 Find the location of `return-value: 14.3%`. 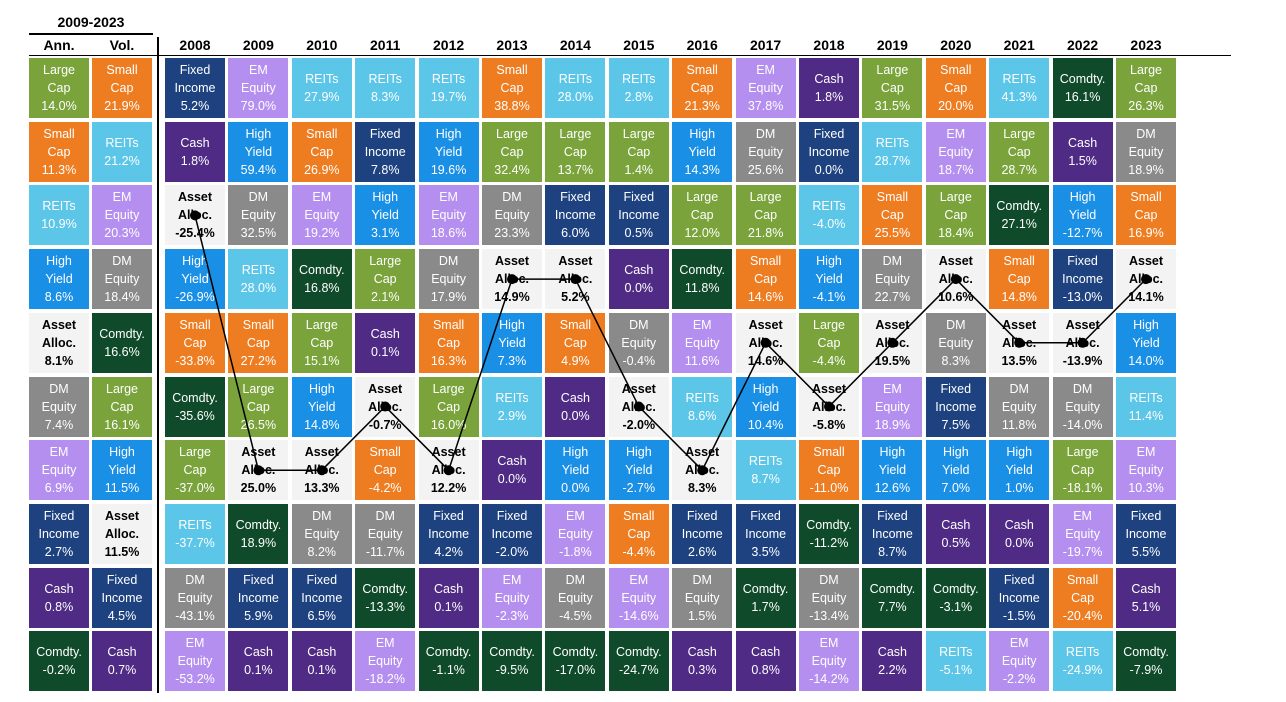

return-value: 14.3% is located at coordinates (702, 169).